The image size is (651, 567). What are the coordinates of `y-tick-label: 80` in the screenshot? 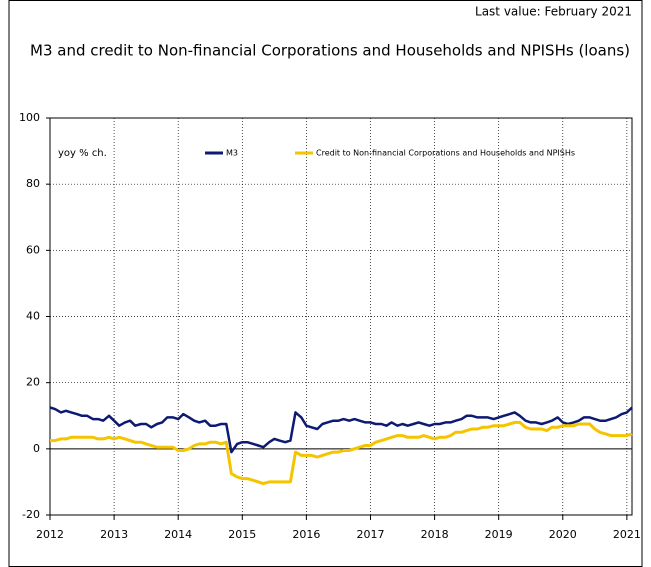 It's located at (33, 183).